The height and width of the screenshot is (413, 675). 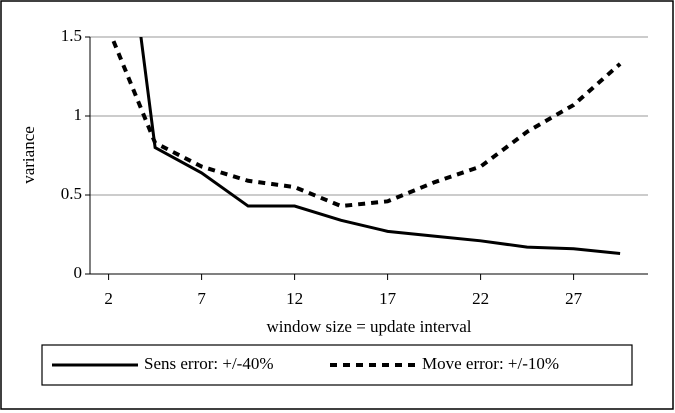 I want to click on y-tick-label: 1, so click(x=78, y=114).